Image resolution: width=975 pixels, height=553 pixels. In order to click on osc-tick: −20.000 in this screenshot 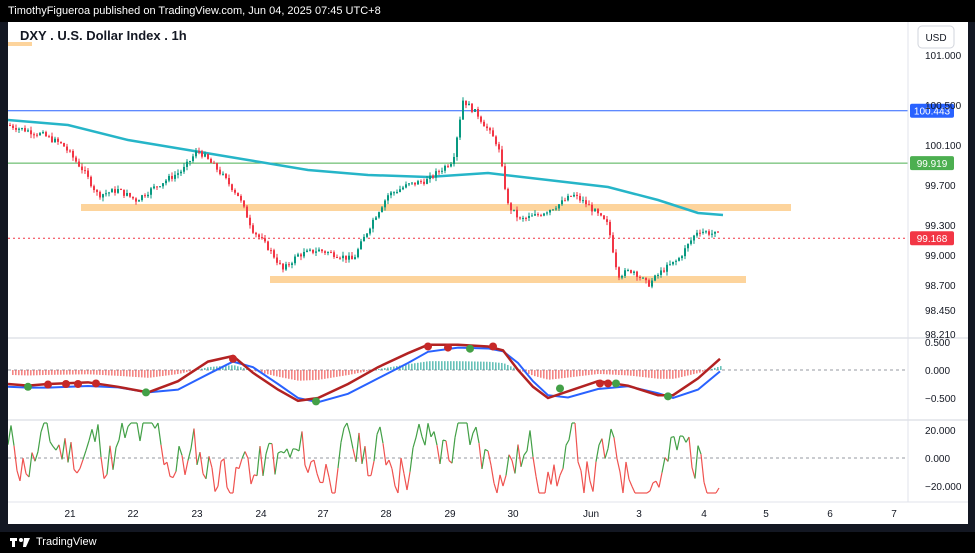, I will do `click(943, 487)`.